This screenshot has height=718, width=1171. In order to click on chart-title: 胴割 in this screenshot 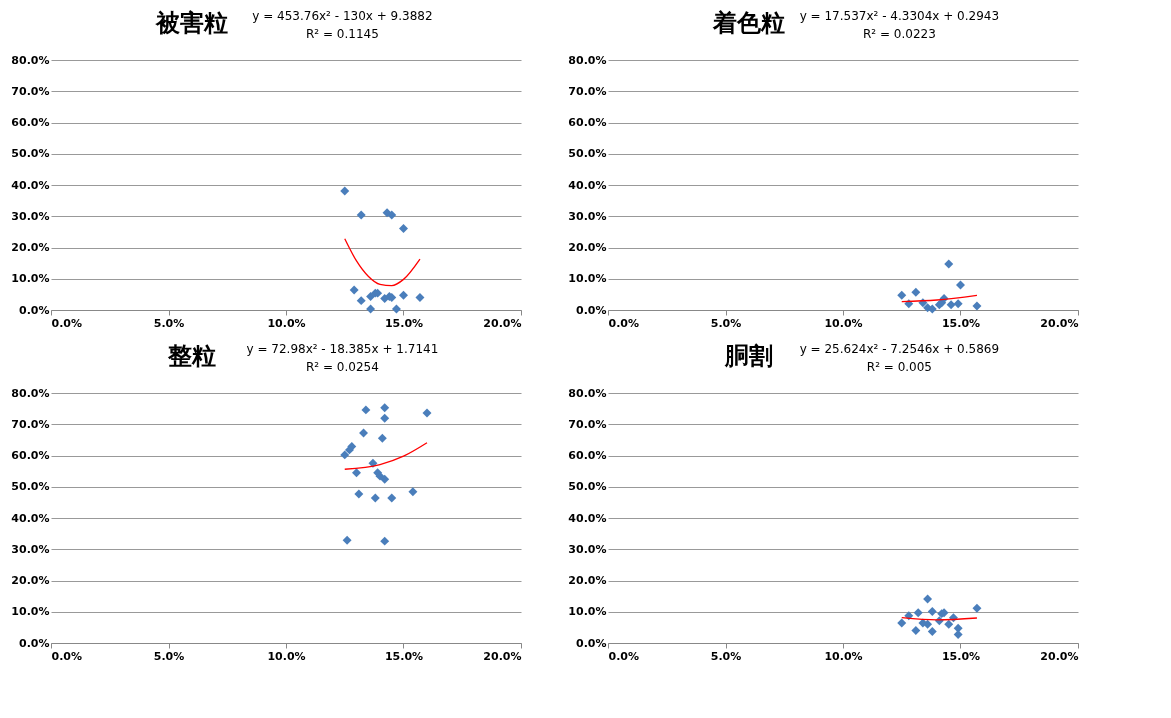, I will do `click(748, 356)`.